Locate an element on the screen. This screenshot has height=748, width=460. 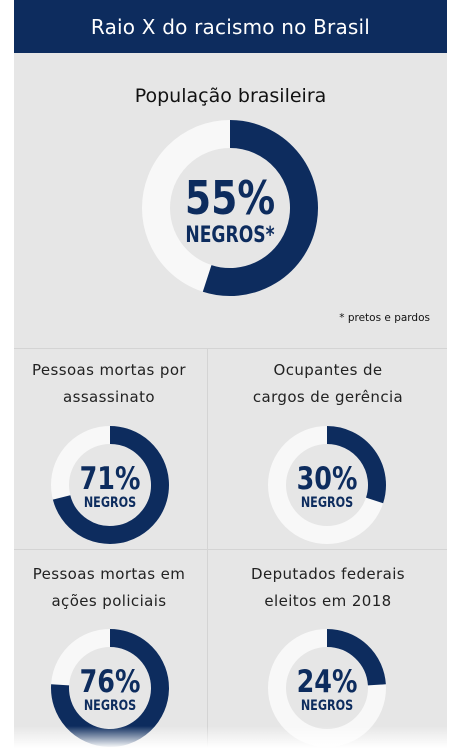
donut-acoes-policiais: 76% NEGROS is located at coordinates (110, 688).